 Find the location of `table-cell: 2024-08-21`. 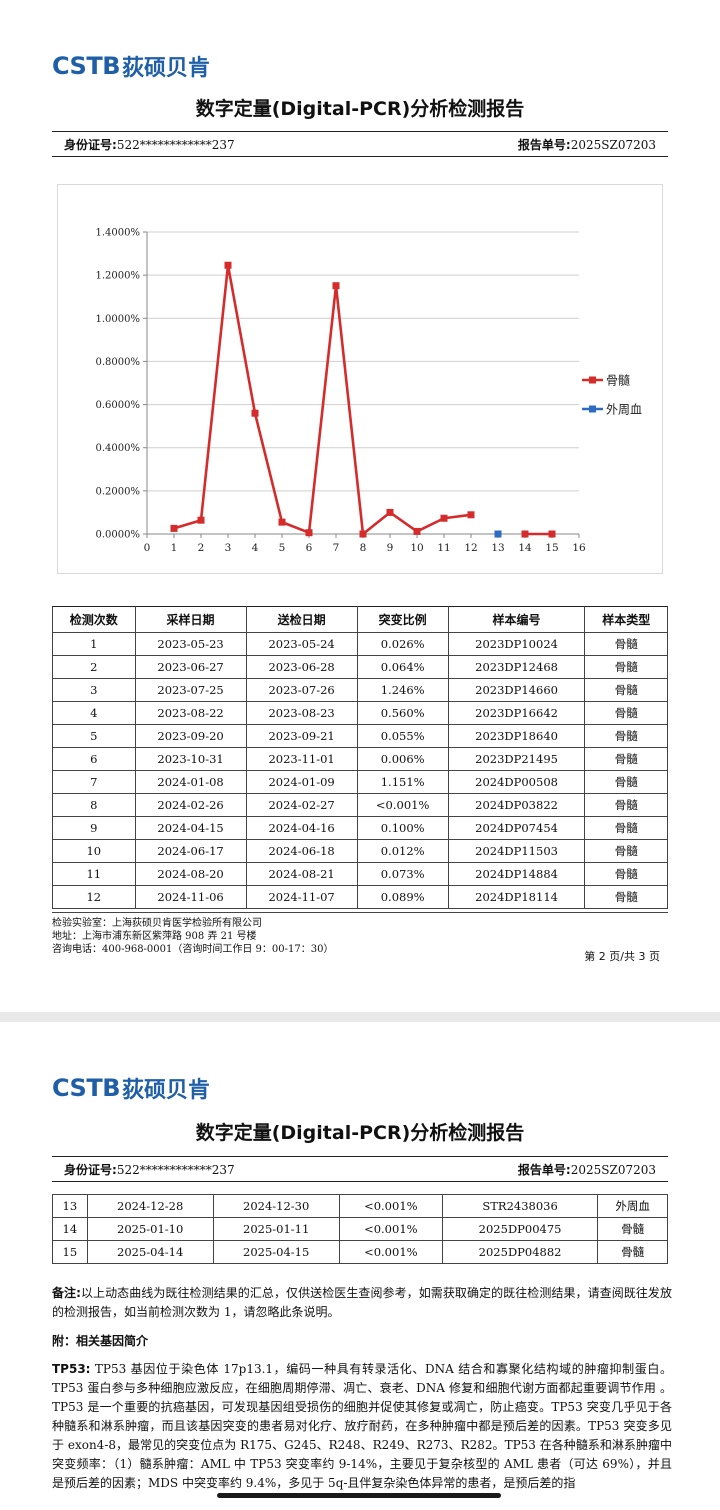

table-cell: 2024-08-21 is located at coordinates (301, 874).